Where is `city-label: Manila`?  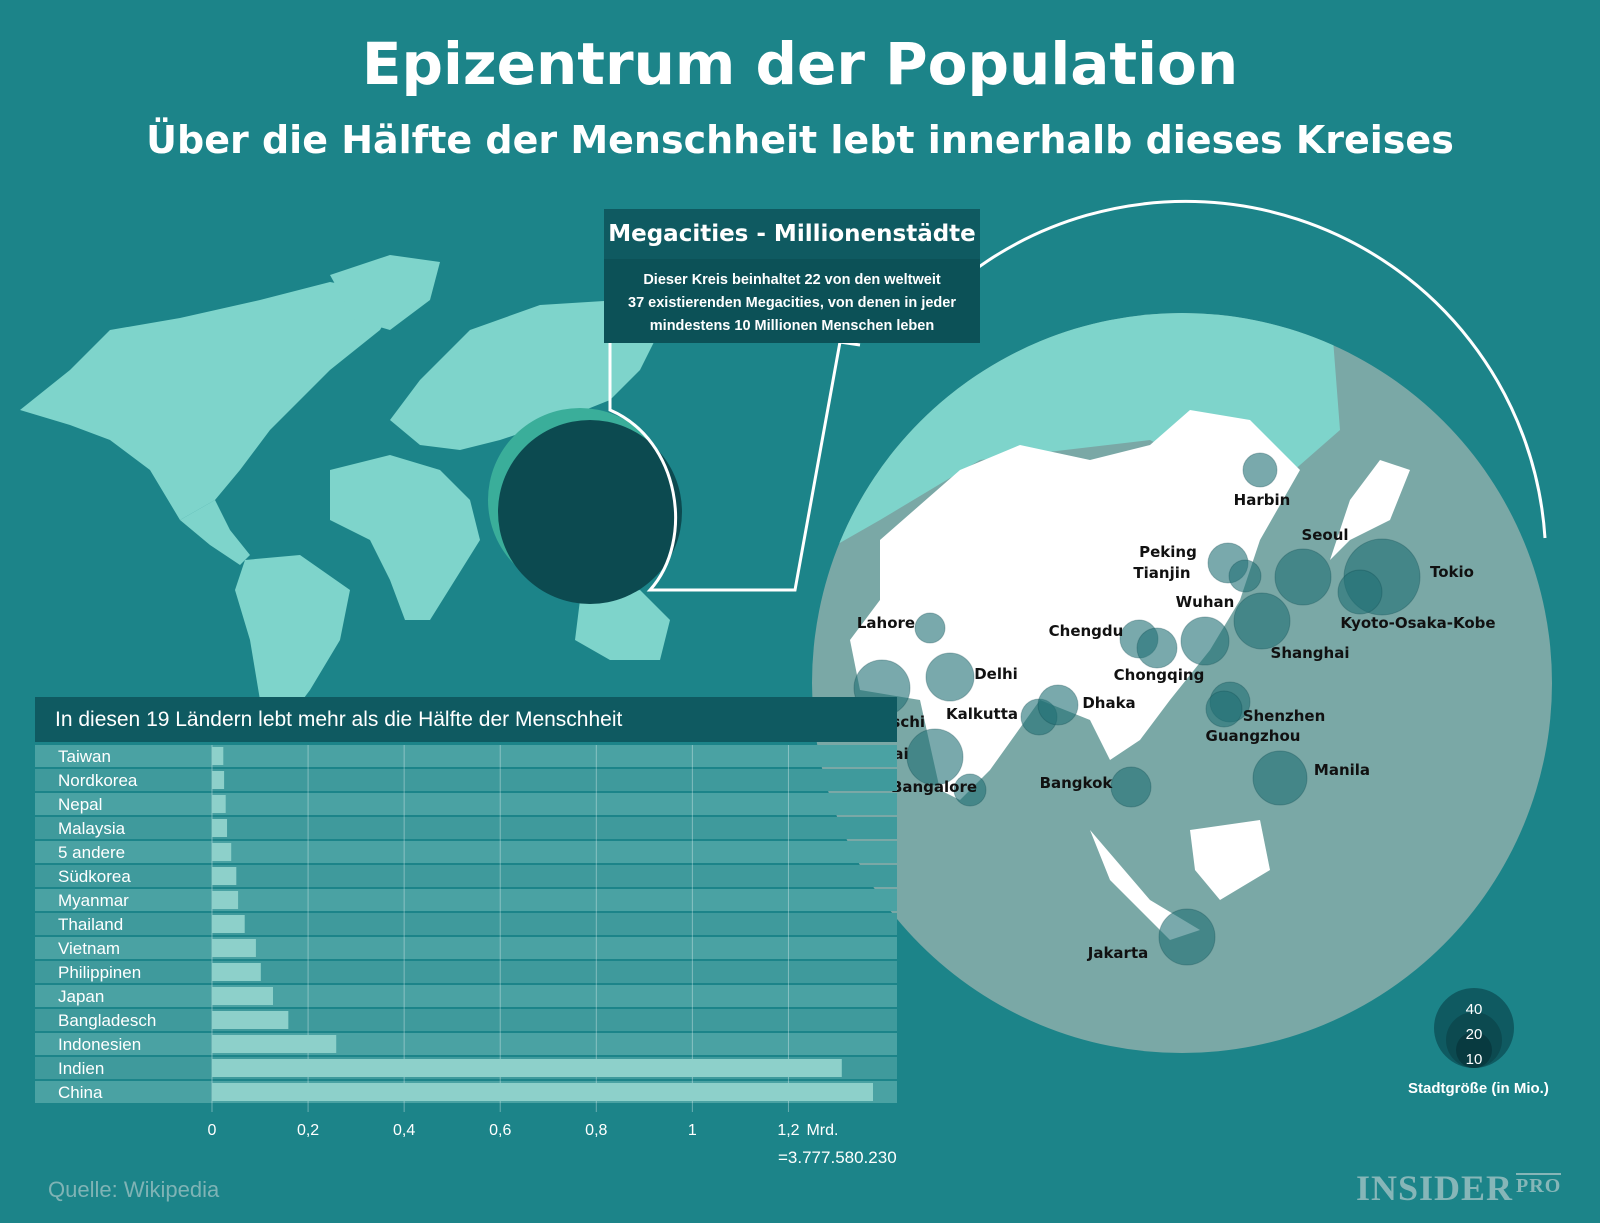 city-label: Manila is located at coordinates (1342, 770).